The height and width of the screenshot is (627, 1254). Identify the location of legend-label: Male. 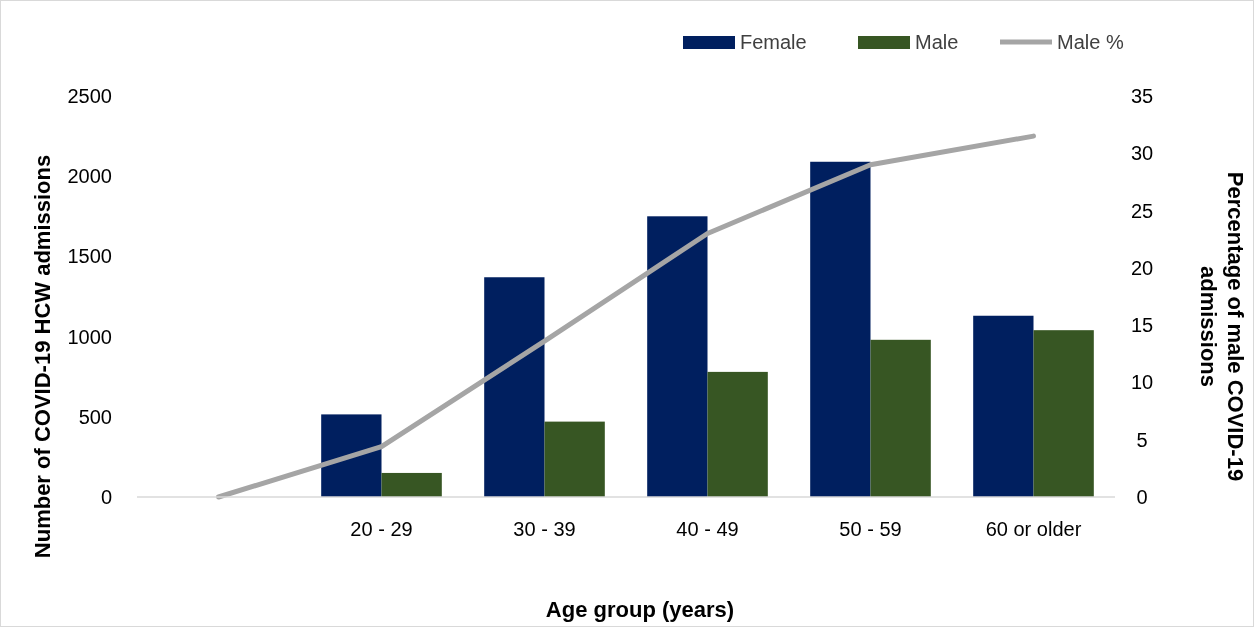
(937, 42).